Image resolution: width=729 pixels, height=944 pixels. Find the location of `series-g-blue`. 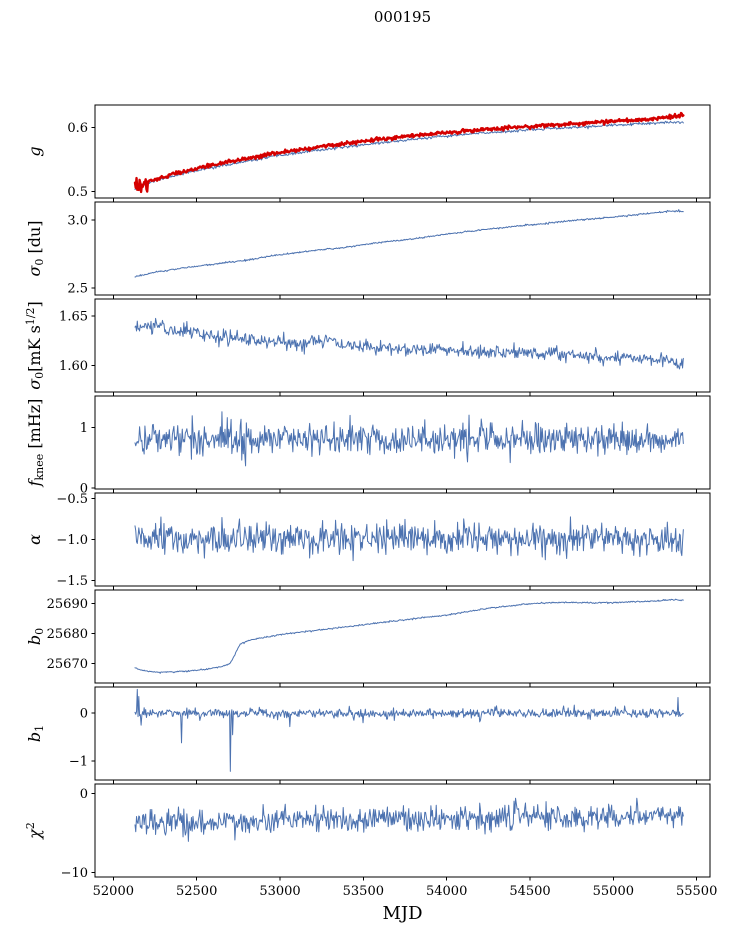

series-g-blue is located at coordinates (409, 155).